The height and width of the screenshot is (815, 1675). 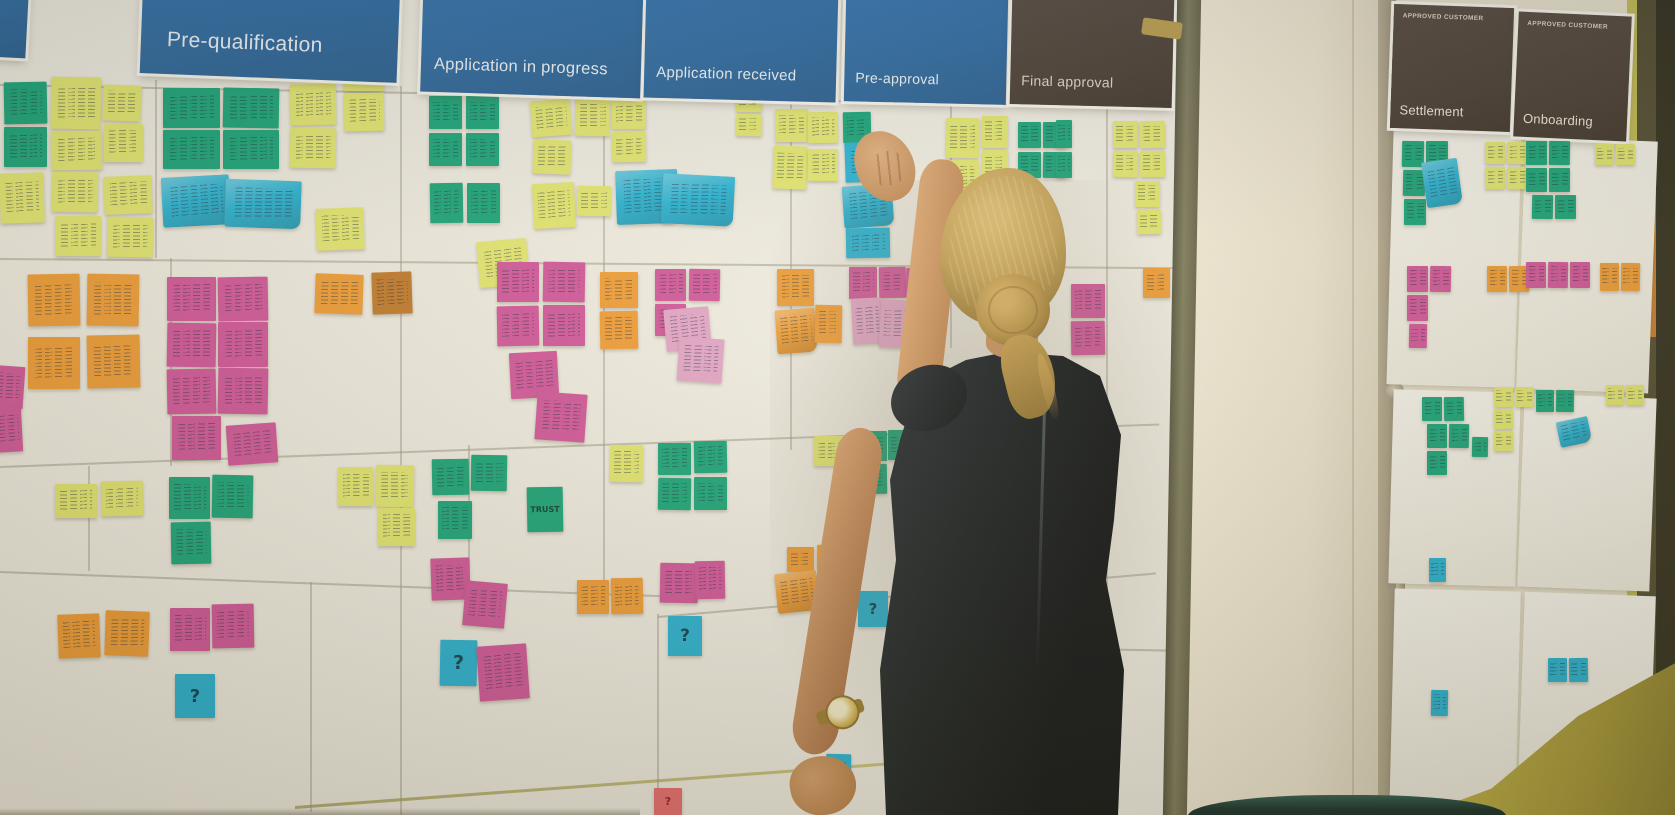 What do you see at coordinates (1665, 347) in the screenshot?
I see `door-frame-right` at bounding box center [1665, 347].